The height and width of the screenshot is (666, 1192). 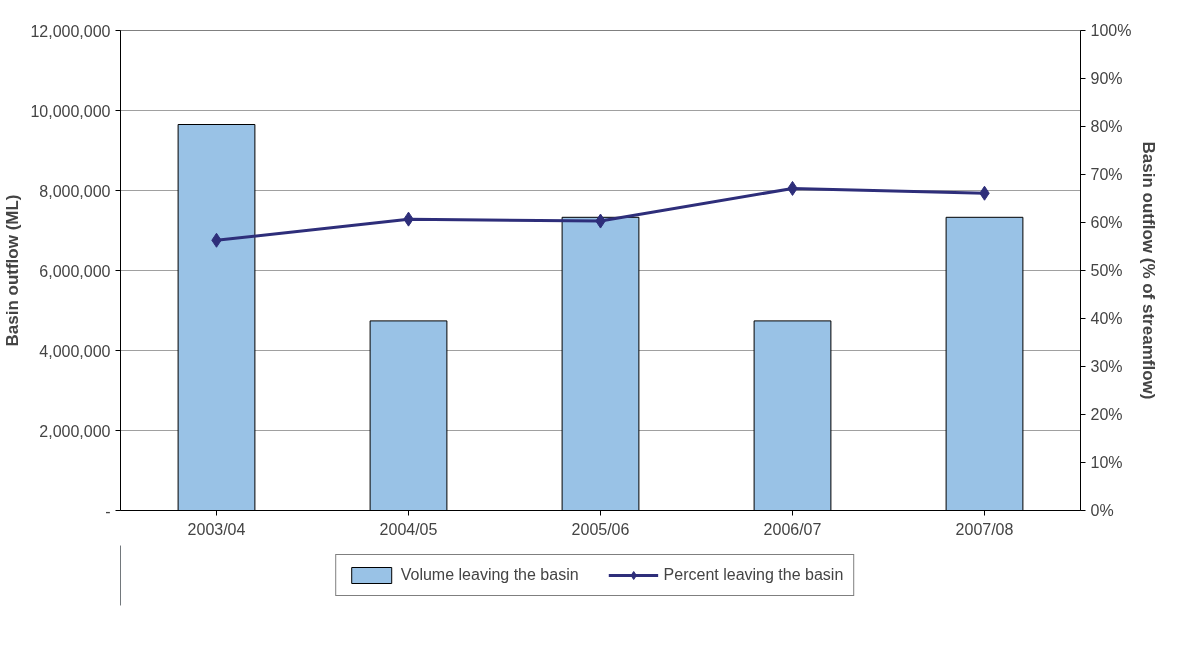 What do you see at coordinates (108, 511) in the screenshot?
I see `y-tick-label: -` at bounding box center [108, 511].